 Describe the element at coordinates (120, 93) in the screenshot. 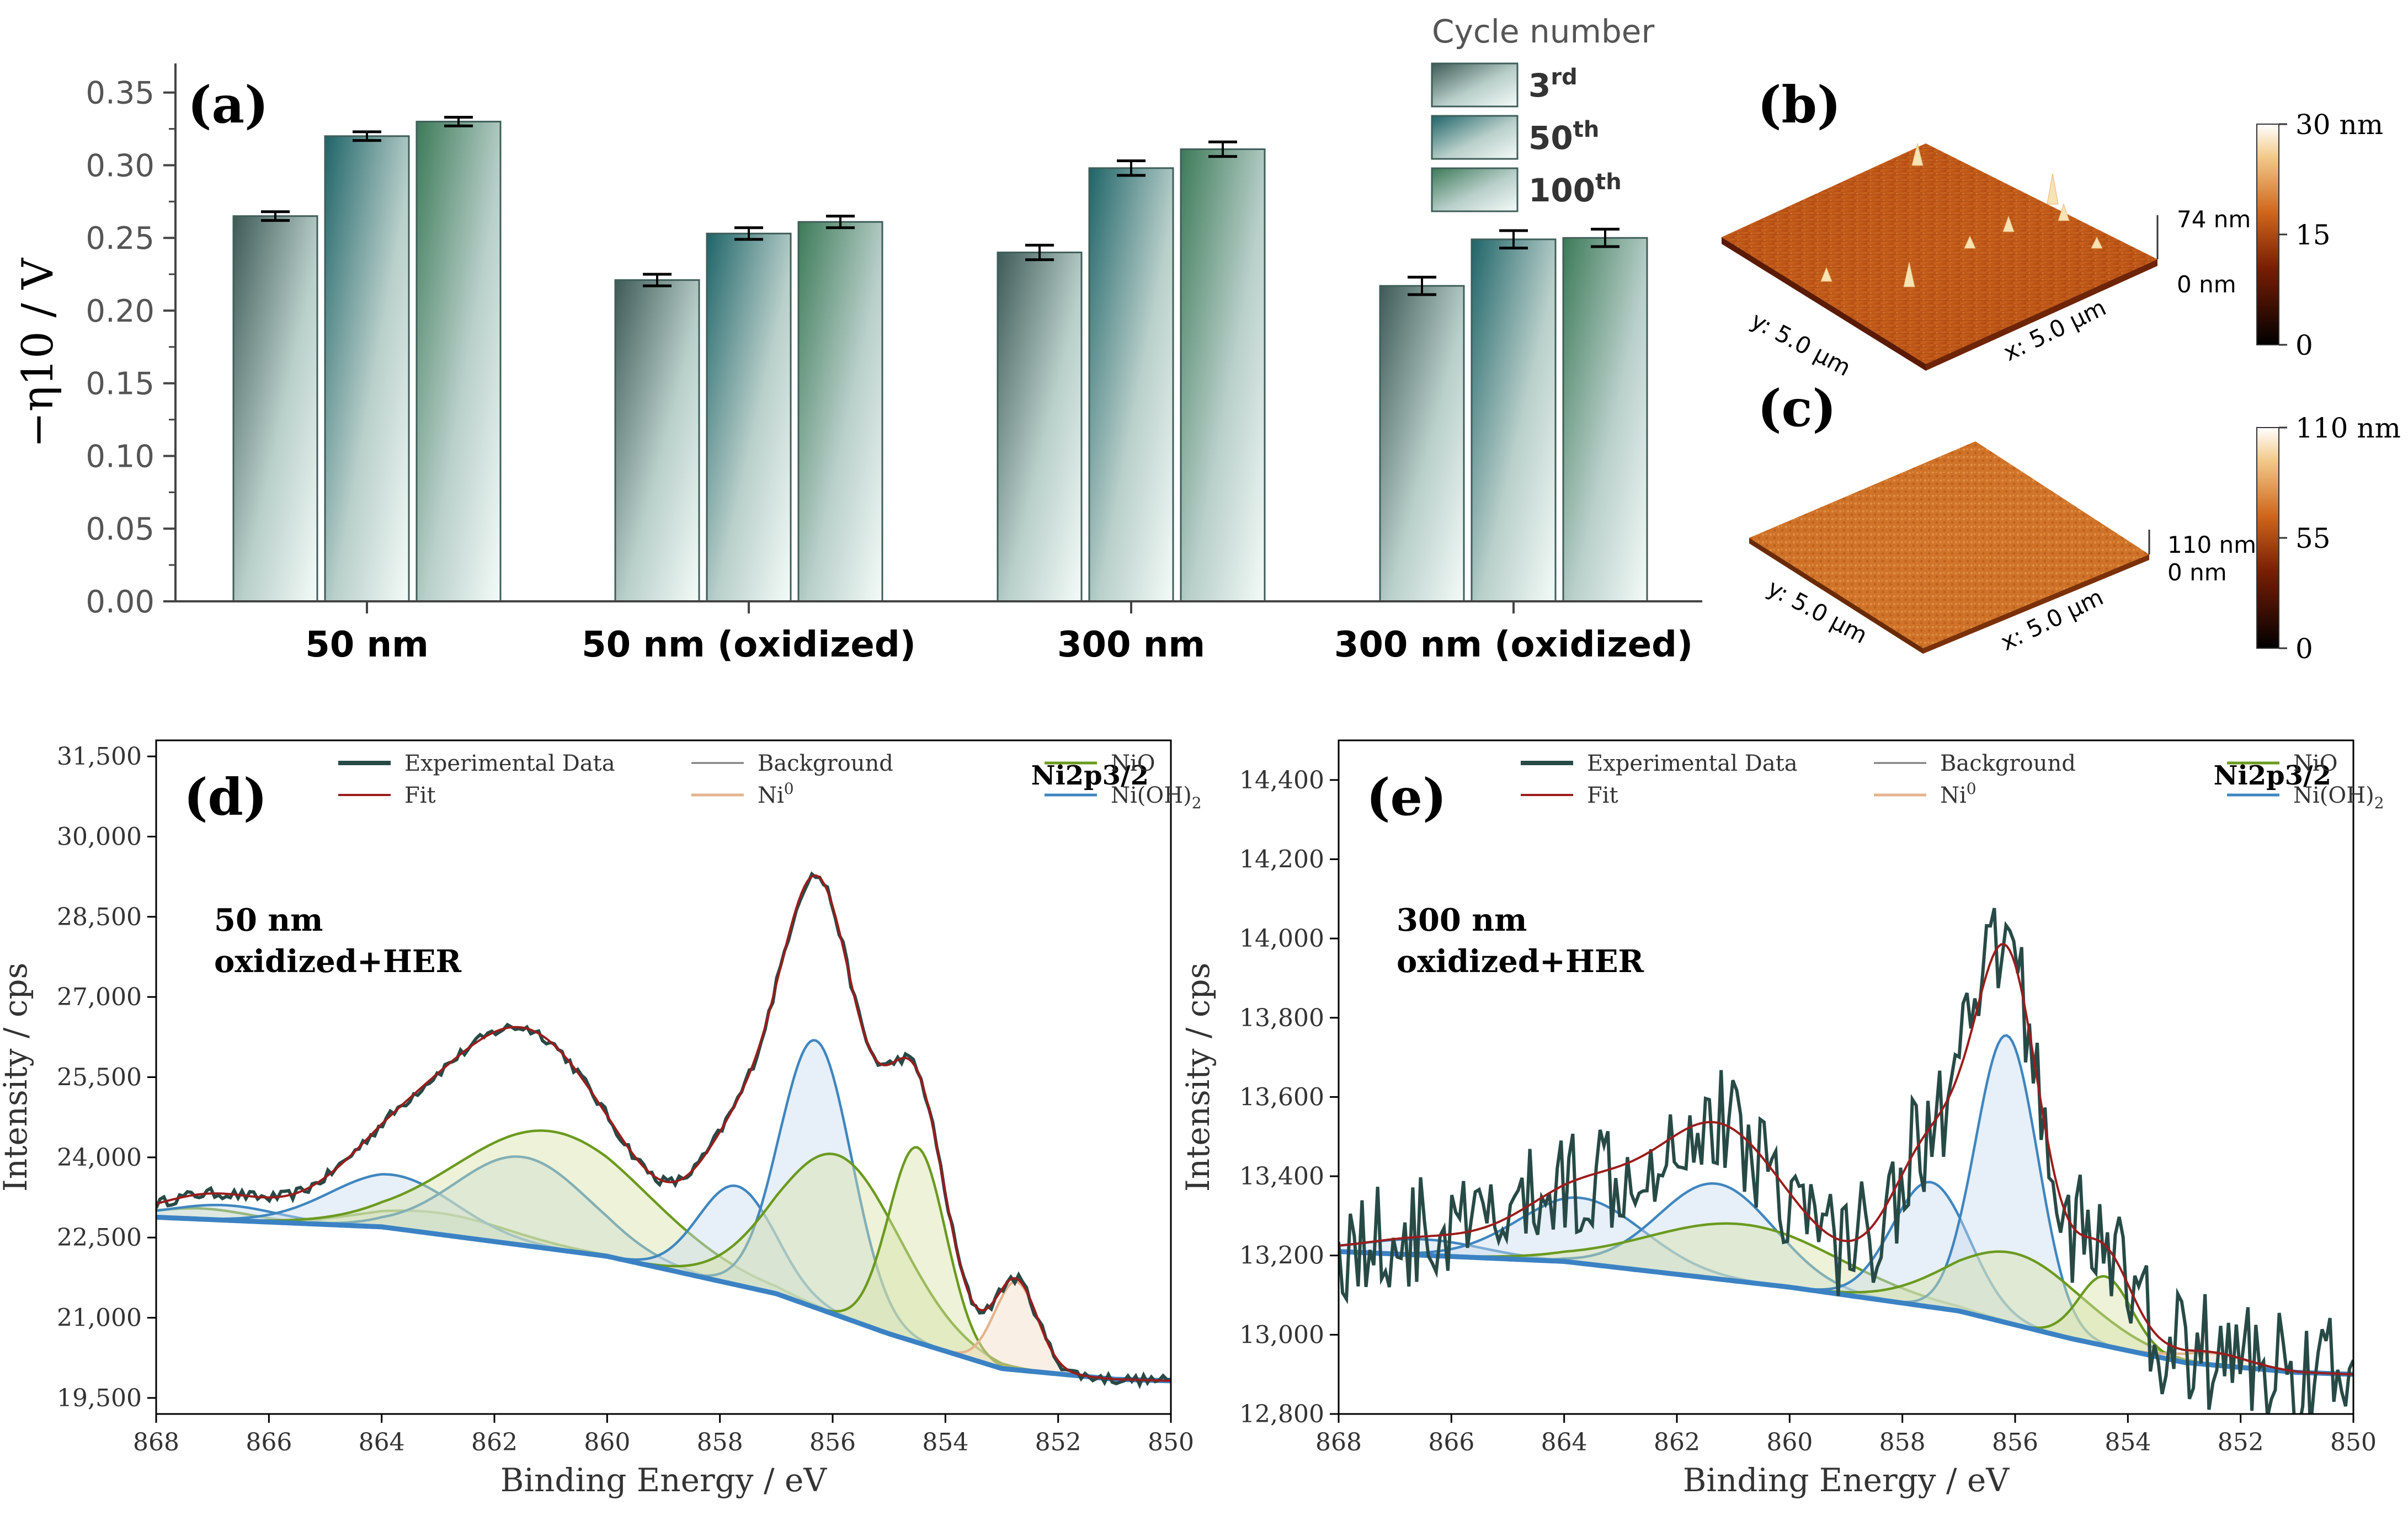

I see `y-tick-label: 0.35` at that location.